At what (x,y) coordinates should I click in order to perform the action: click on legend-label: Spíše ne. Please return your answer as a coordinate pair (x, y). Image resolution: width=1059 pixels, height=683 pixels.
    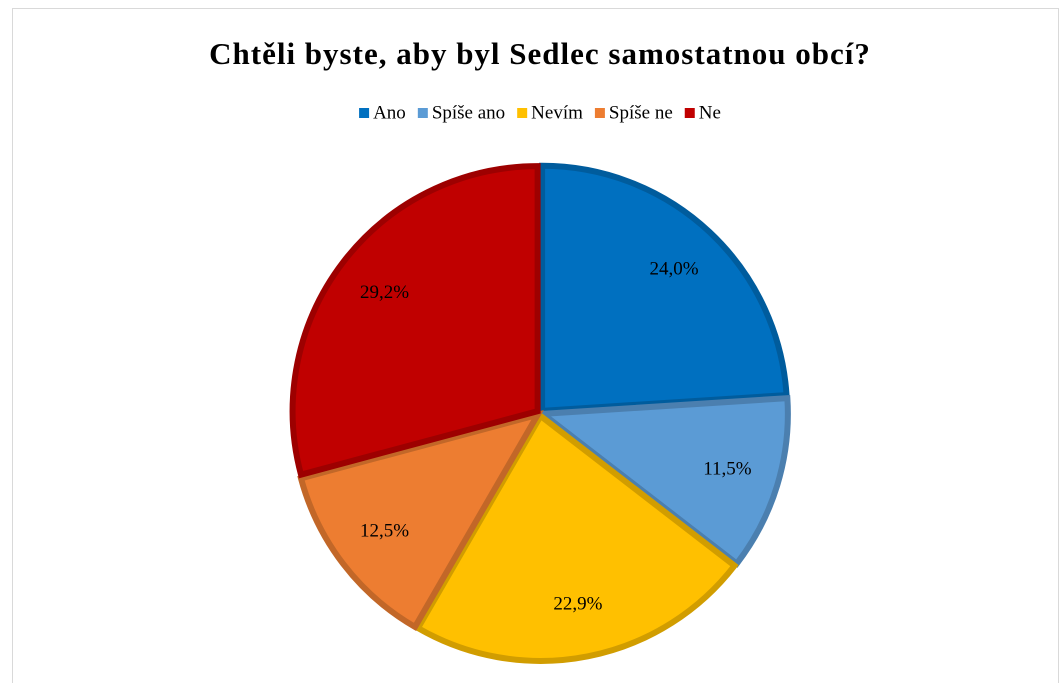
    Looking at the image, I should click on (641, 112).